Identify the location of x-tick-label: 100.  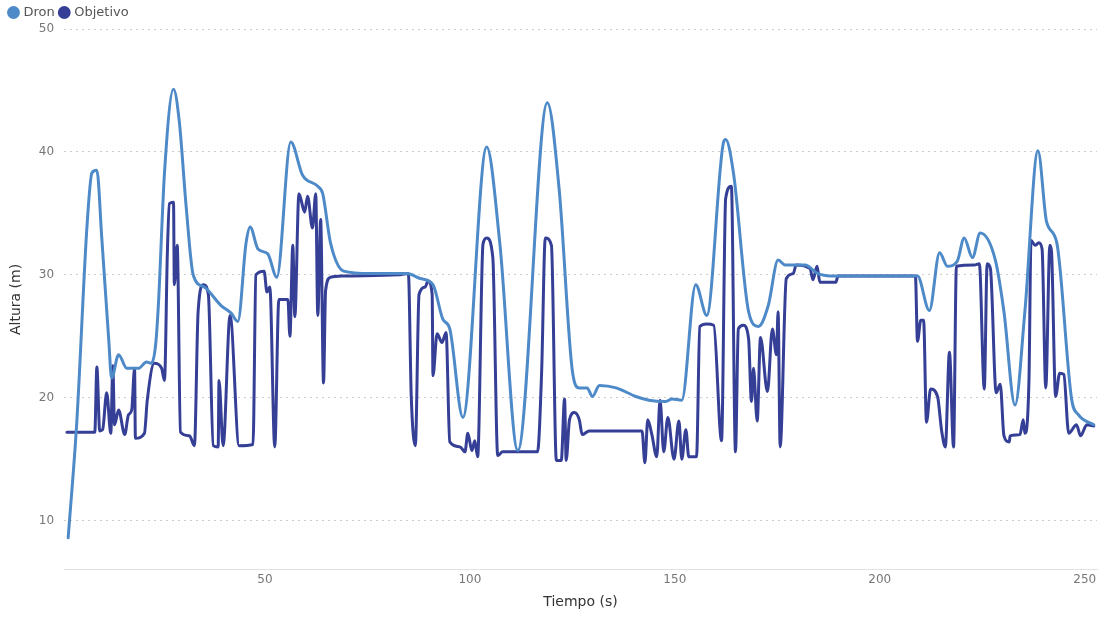
(470, 579).